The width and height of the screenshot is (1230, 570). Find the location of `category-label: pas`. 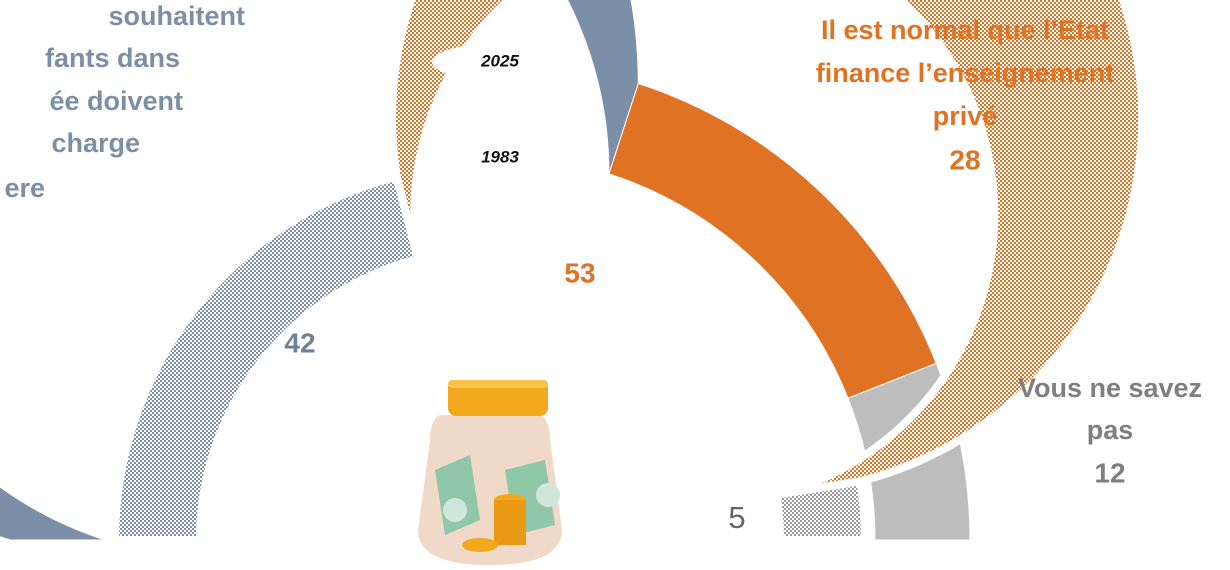

category-label: pas is located at coordinates (1110, 430).